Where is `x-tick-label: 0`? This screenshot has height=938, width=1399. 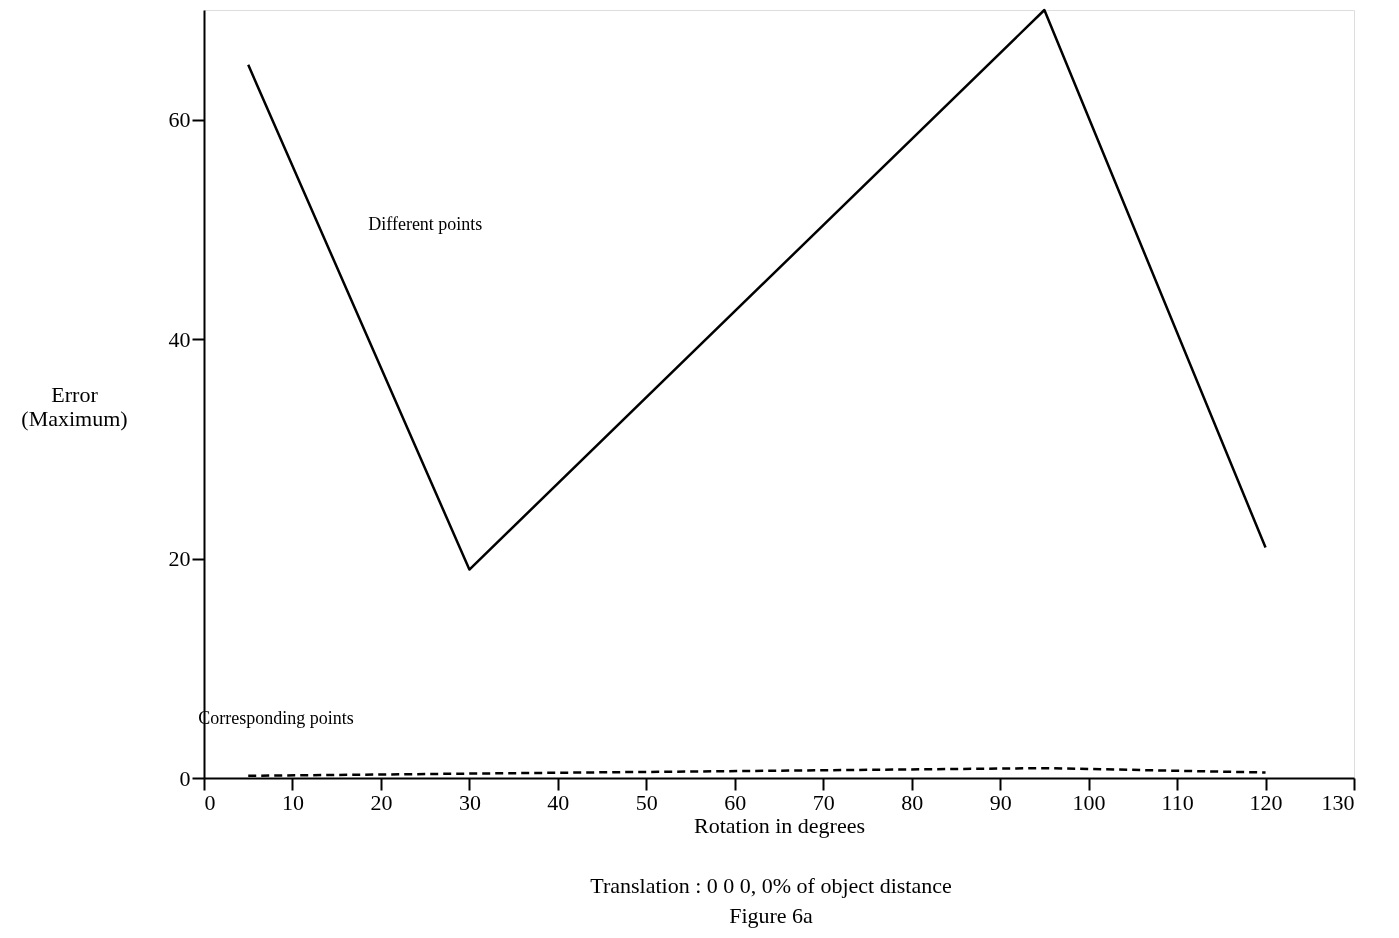 x-tick-label: 0 is located at coordinates (210, 802).